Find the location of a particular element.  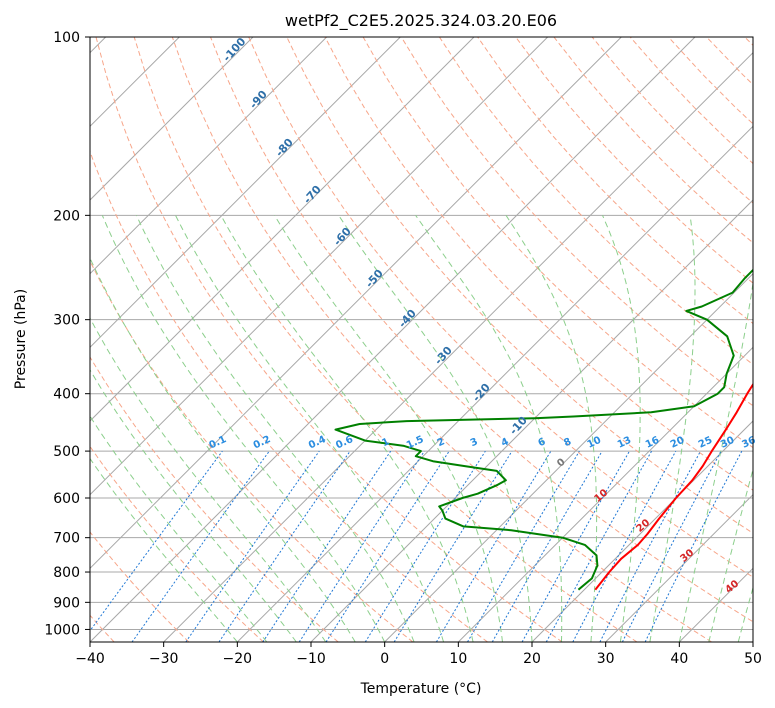

y-tick-label: 100 is located at coordinates (66, 38).